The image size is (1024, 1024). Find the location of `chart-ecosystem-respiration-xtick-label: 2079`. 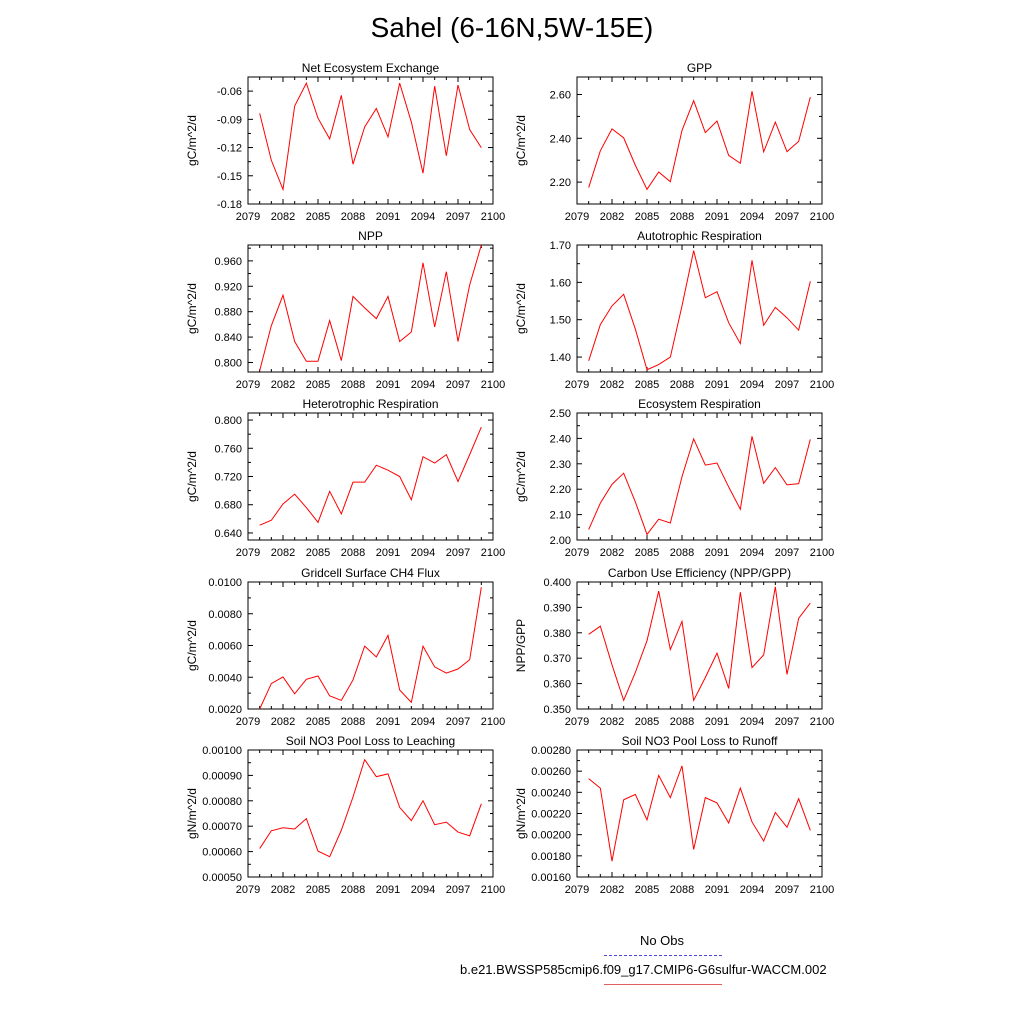

chart-ecosystem-respiration-xtick-label: 2079 is located at coordinates (577, 553).